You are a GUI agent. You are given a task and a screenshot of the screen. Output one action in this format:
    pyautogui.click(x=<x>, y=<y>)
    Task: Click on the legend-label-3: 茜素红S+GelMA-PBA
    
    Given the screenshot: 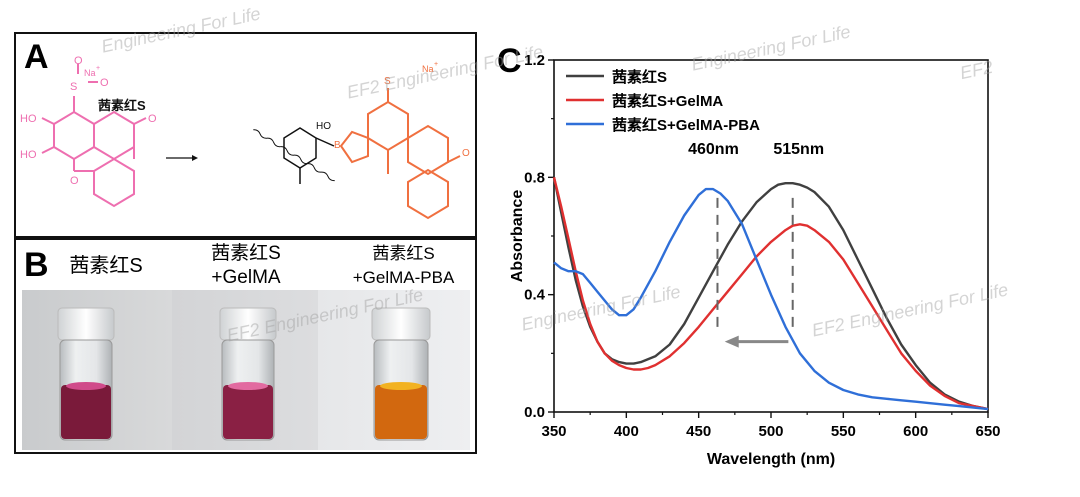 What is the action you would take?
    pyautogui.click(x=686, y=125)
    